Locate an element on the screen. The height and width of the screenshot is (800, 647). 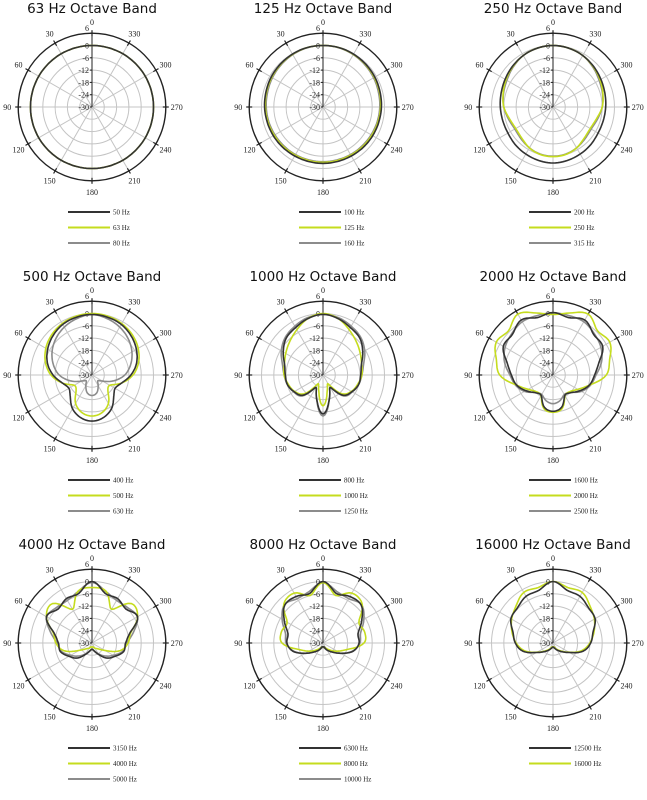
angle-tick-label: 210 is located at coordinates (365, 448).